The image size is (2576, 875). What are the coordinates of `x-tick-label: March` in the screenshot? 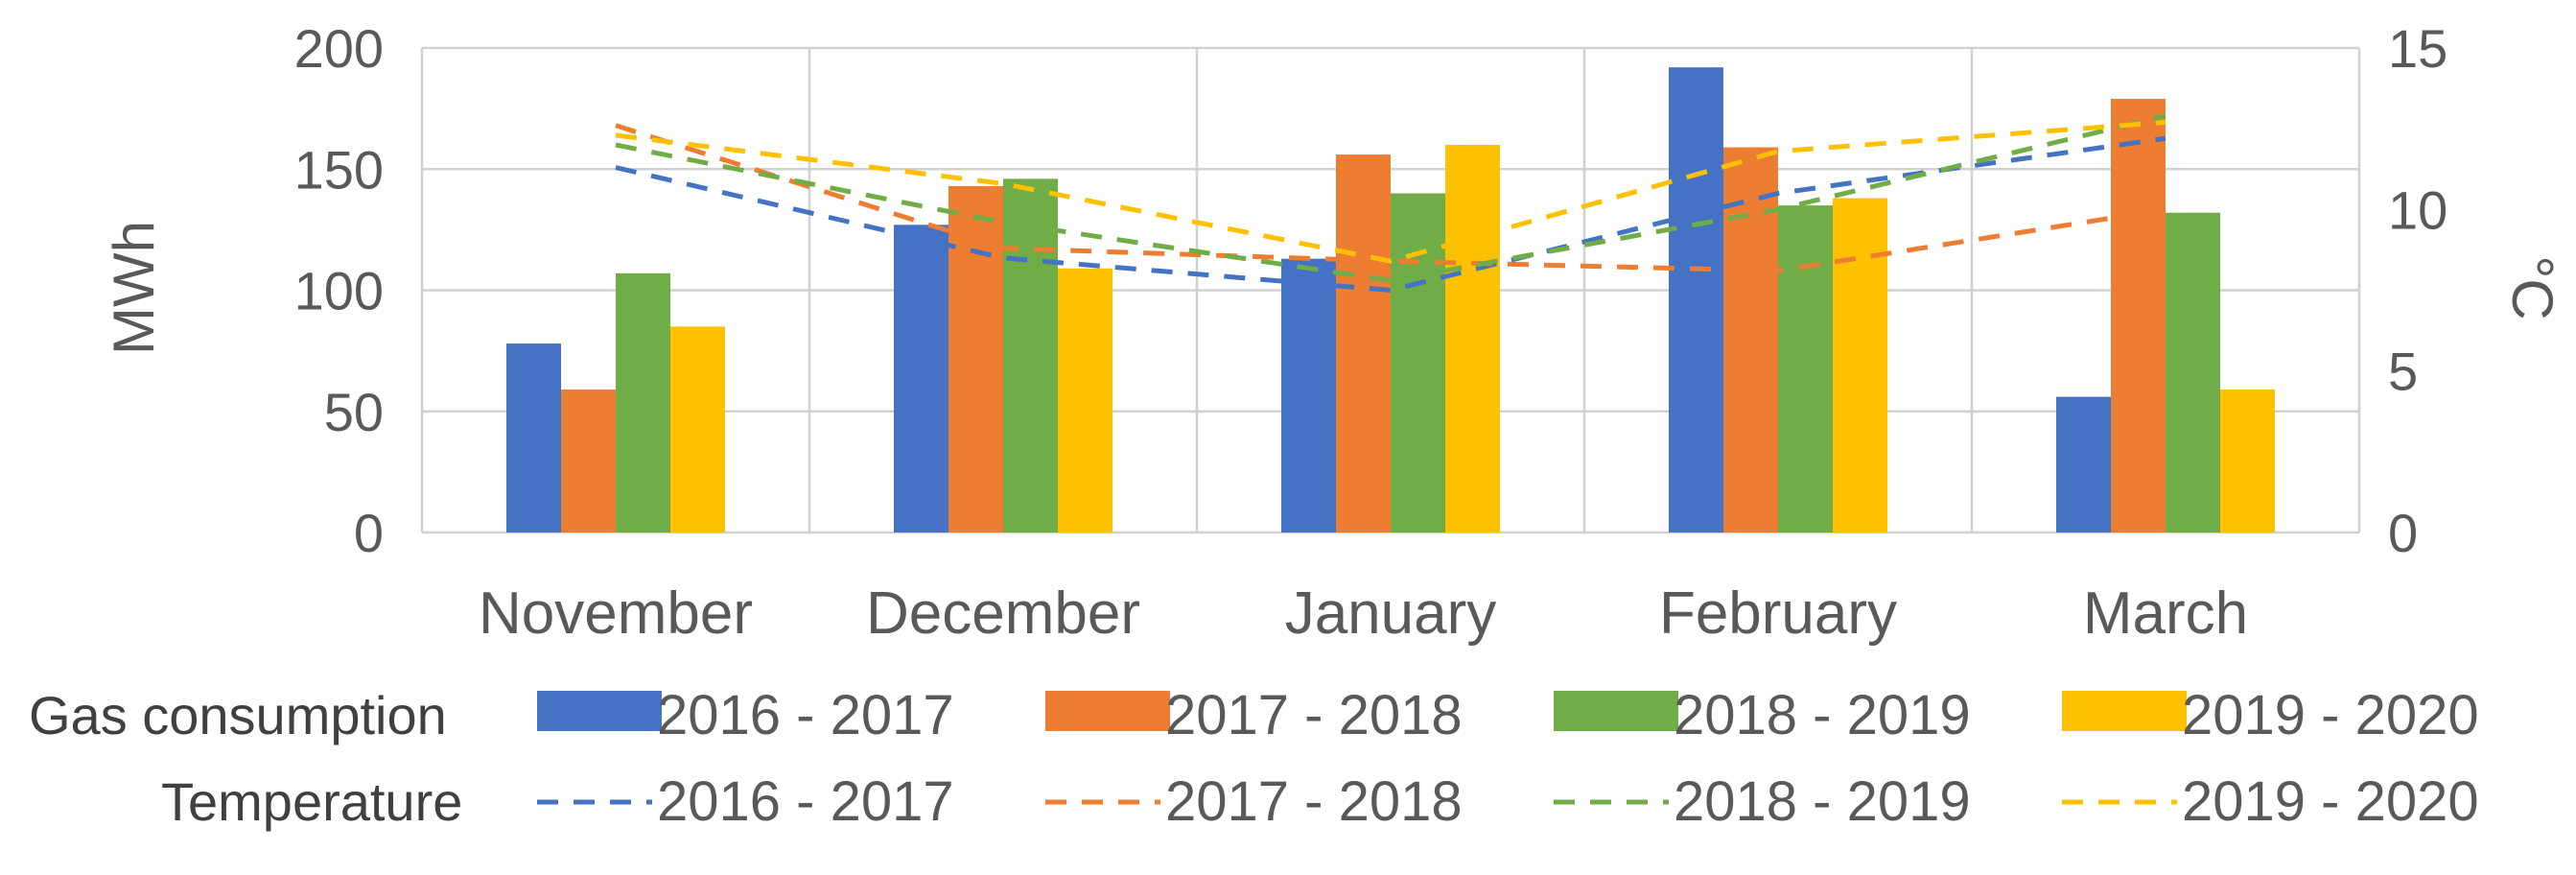 It's located at (2165, 613).